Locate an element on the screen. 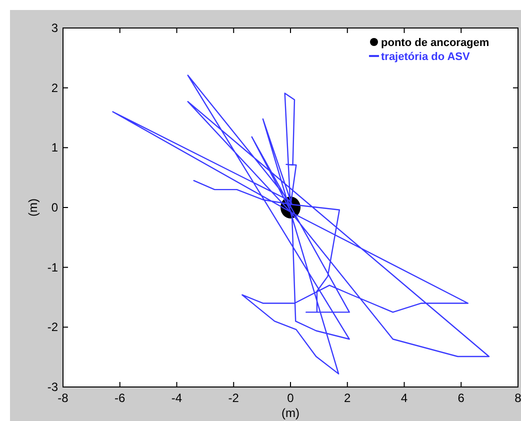 Image resolution: width=521 pixels, height=421 pixels. x-tick-label: 4 is located at coordinates (404, 398).